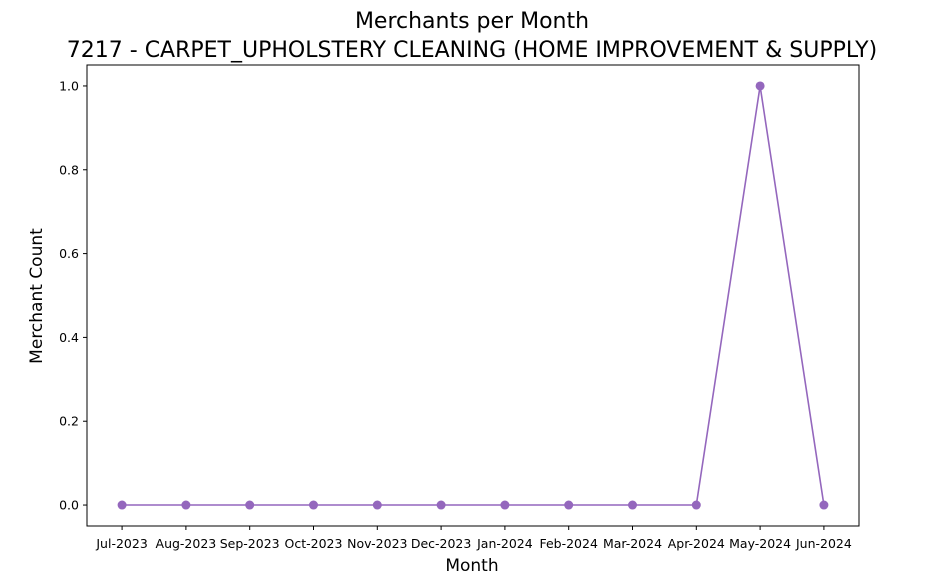 This screenshot has height=585, width=942. What do you see at coordinates (69, 169) in the screenshot?
I see `y-tick-label: 0.8` at bounding box center [69, 169].